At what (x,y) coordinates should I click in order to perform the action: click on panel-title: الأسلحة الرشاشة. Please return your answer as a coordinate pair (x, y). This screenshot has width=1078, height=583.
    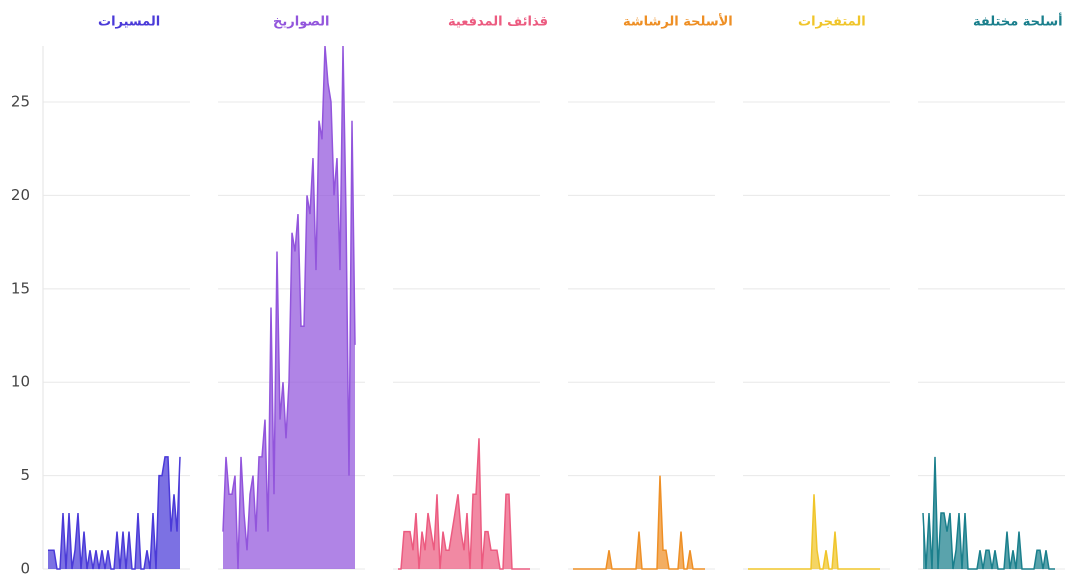
    Looking at the image, I should click on (678, 21).